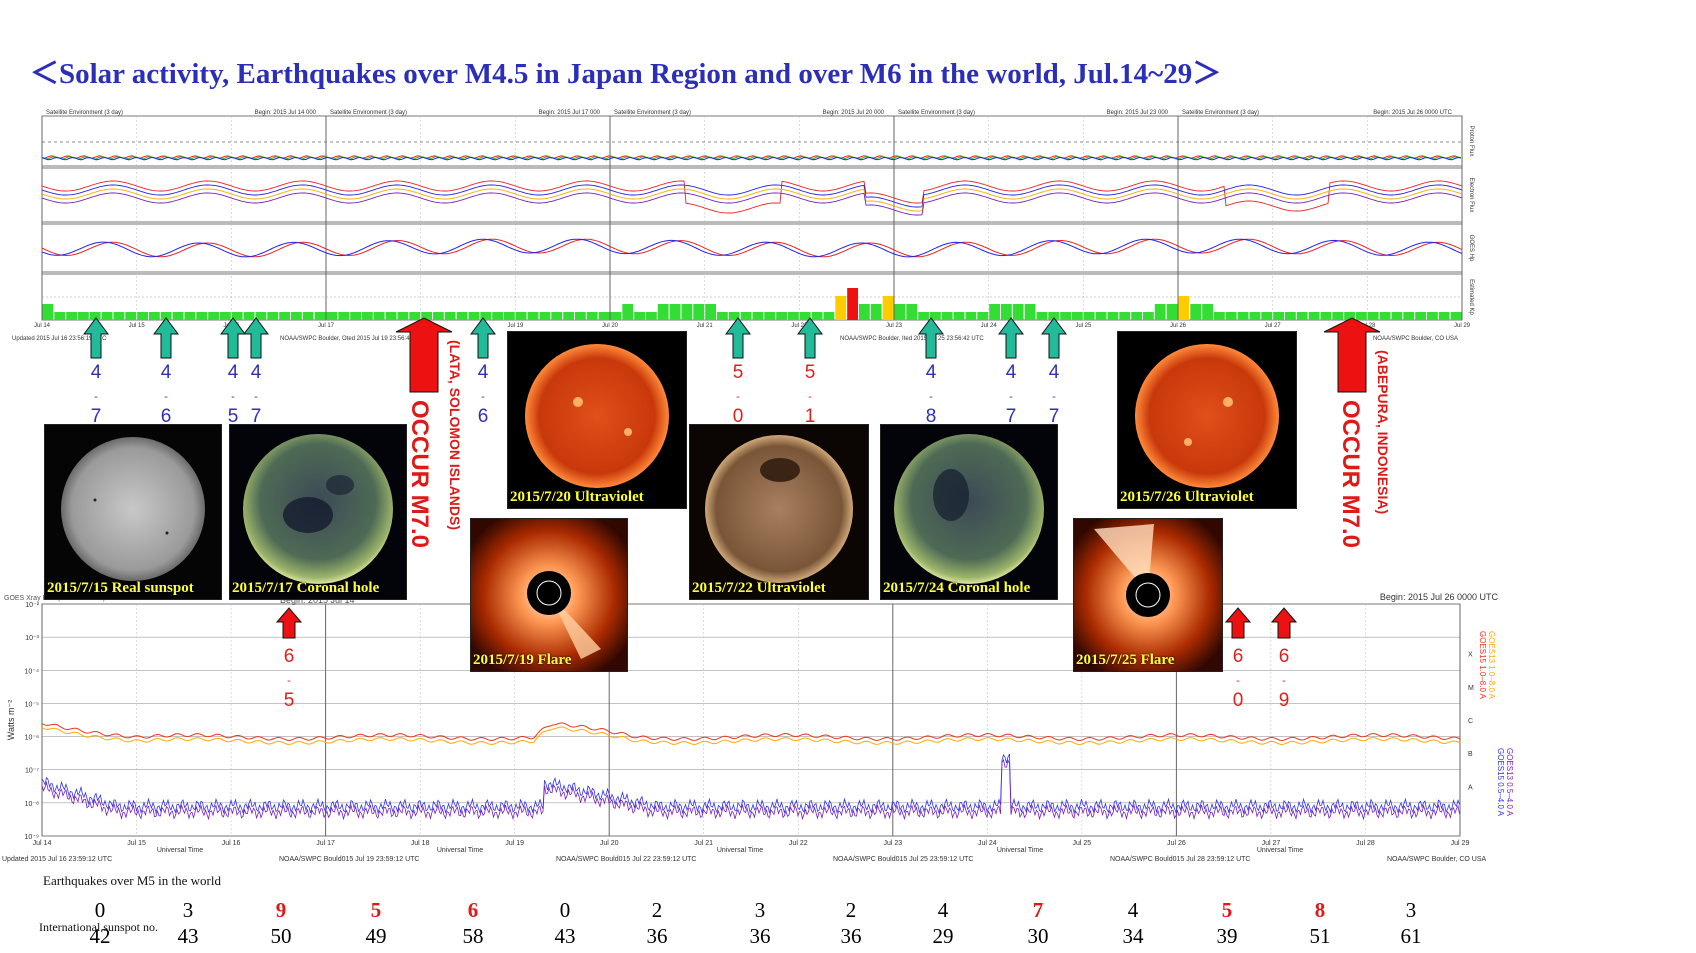  What do you see at coordinates (98, 927) in the screenshot?
I see `sunspot-label: International sunspot no.` at bounding box center [98, 927].